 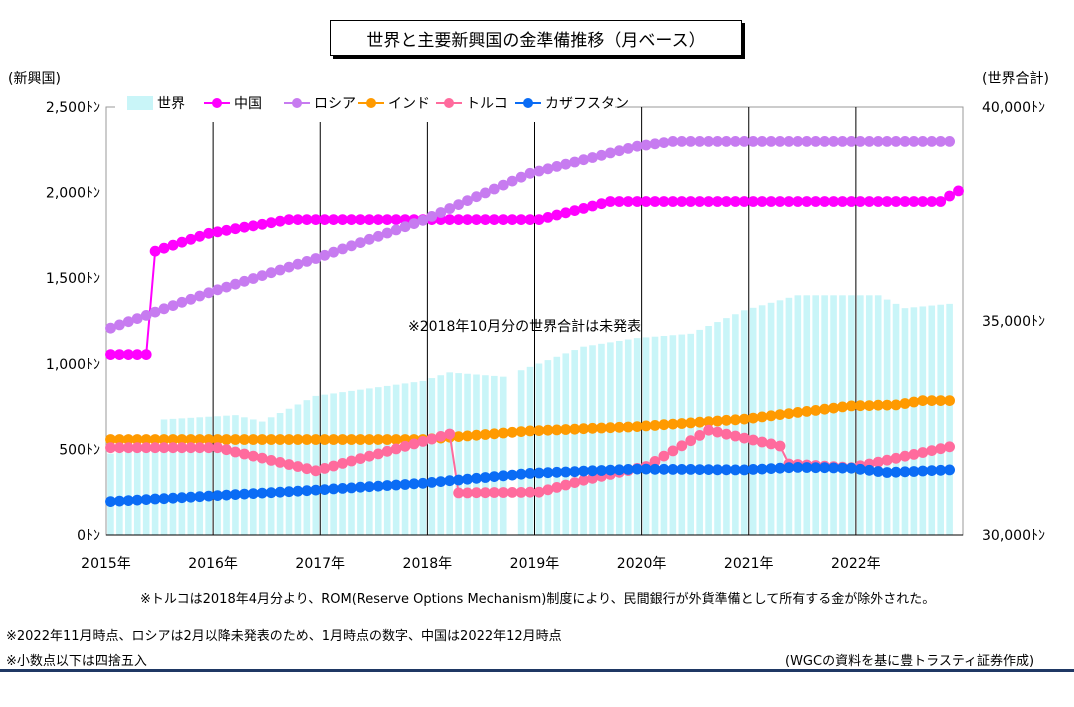 What do you see at coordinates (88, 536) in the screenshot?
I see `left-tick-label: 0ﾄﾝ` at bounding box center [88, 536].